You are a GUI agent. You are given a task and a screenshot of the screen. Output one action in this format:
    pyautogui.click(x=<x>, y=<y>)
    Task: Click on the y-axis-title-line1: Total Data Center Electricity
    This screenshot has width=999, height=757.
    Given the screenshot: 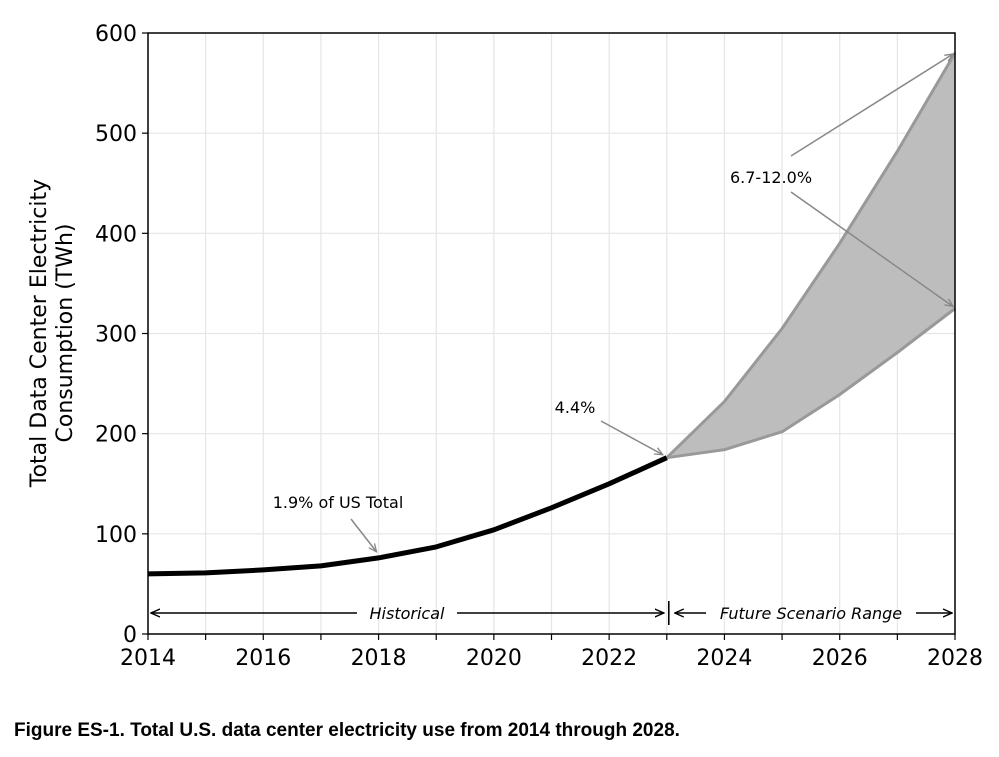 What is the action you would take?
    pyautogui.click(x=39, y=333)
    